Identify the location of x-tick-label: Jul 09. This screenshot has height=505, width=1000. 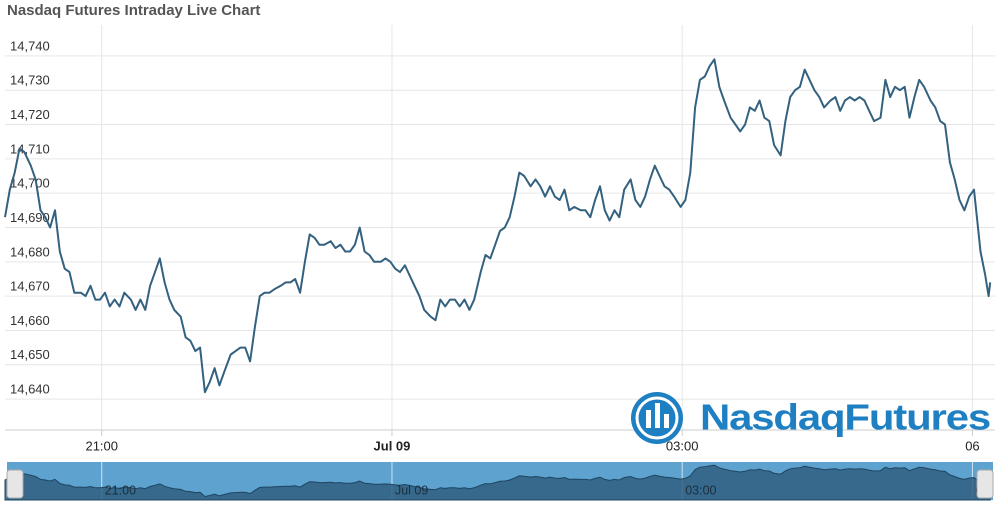
(392, 445).